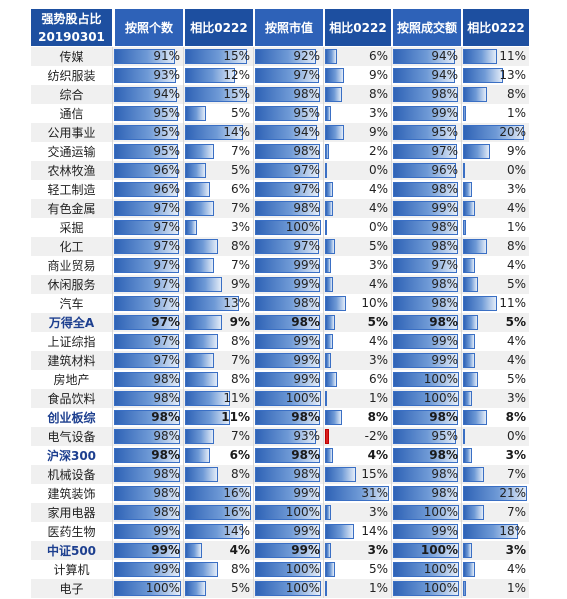 The image size is (567, 599). What do you see at coordinates (495, 170) in the screenshot?
I see `data-cell: 0%` at bounding box center [495, 170].